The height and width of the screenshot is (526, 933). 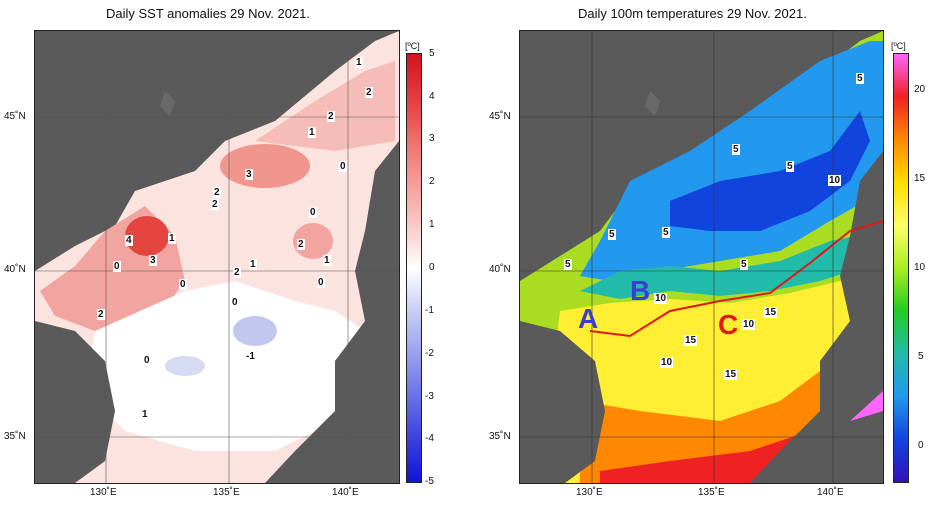 What do you see at coordinates (412, 46) in the screenshot?
I see `colorbar-unit-left: [ºC]` at bounding box center [412, 46].